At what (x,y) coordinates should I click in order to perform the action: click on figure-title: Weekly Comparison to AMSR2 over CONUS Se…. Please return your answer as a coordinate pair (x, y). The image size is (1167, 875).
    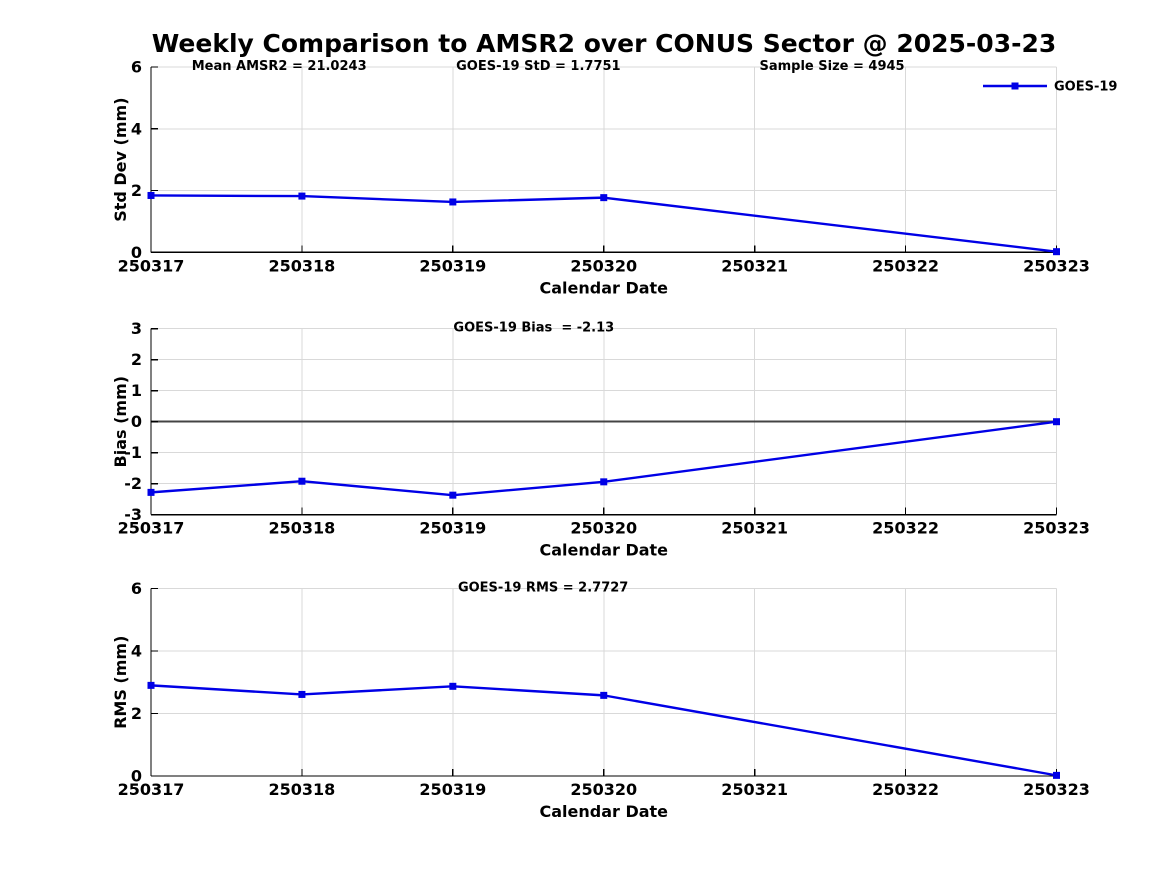
    Looking at the image, I should click on (604, 43).